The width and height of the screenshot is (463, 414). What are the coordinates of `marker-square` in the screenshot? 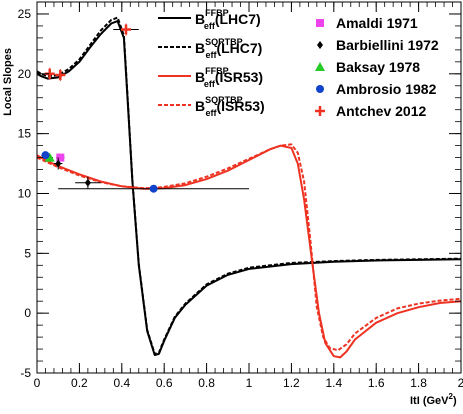 It's located at (60, 157).